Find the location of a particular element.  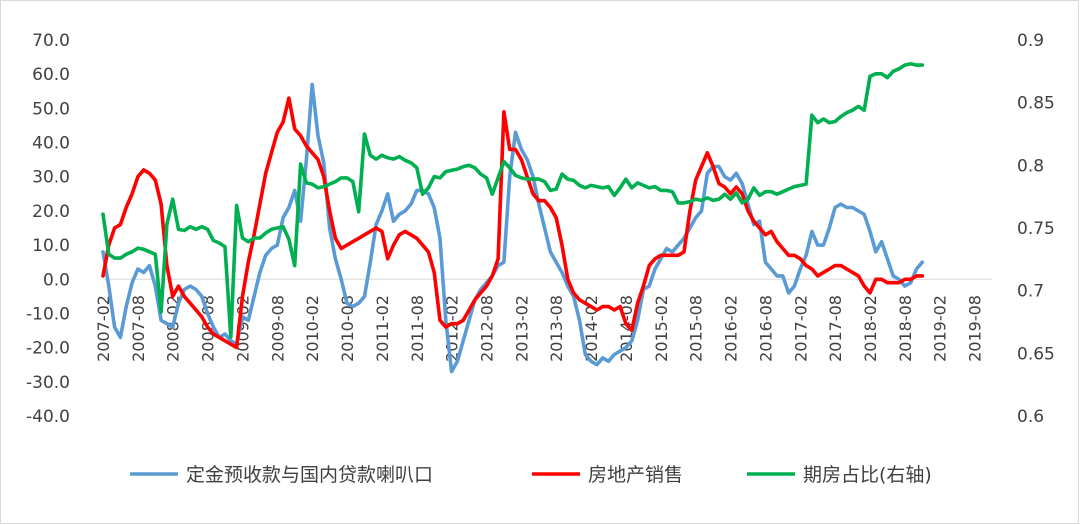

x-tick-label: 2016-02 is located at coordinates (731, 328).